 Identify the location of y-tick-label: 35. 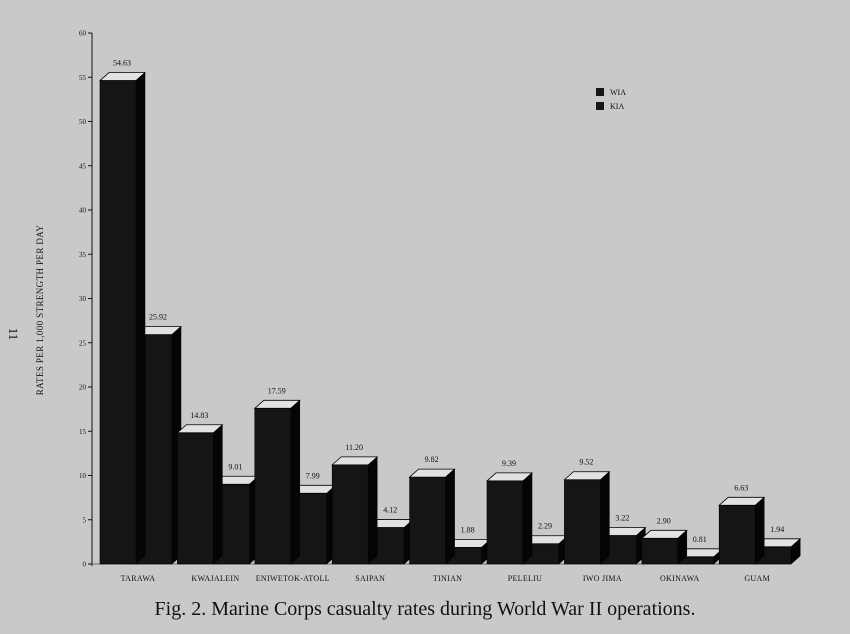
(83, 255).